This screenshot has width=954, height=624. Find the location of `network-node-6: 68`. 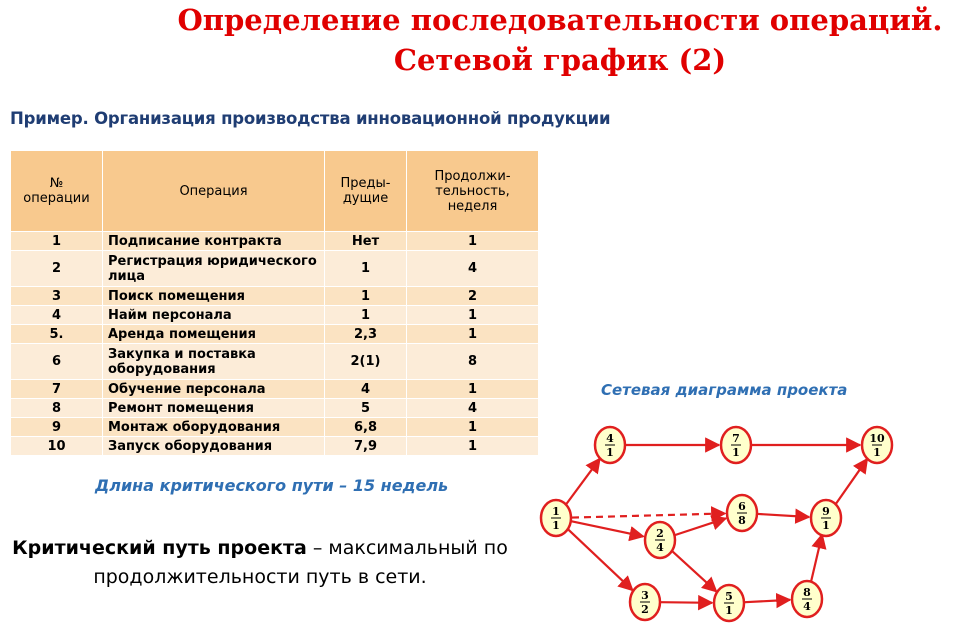

network-node-6: 68 is located at coordinates (742, 513).